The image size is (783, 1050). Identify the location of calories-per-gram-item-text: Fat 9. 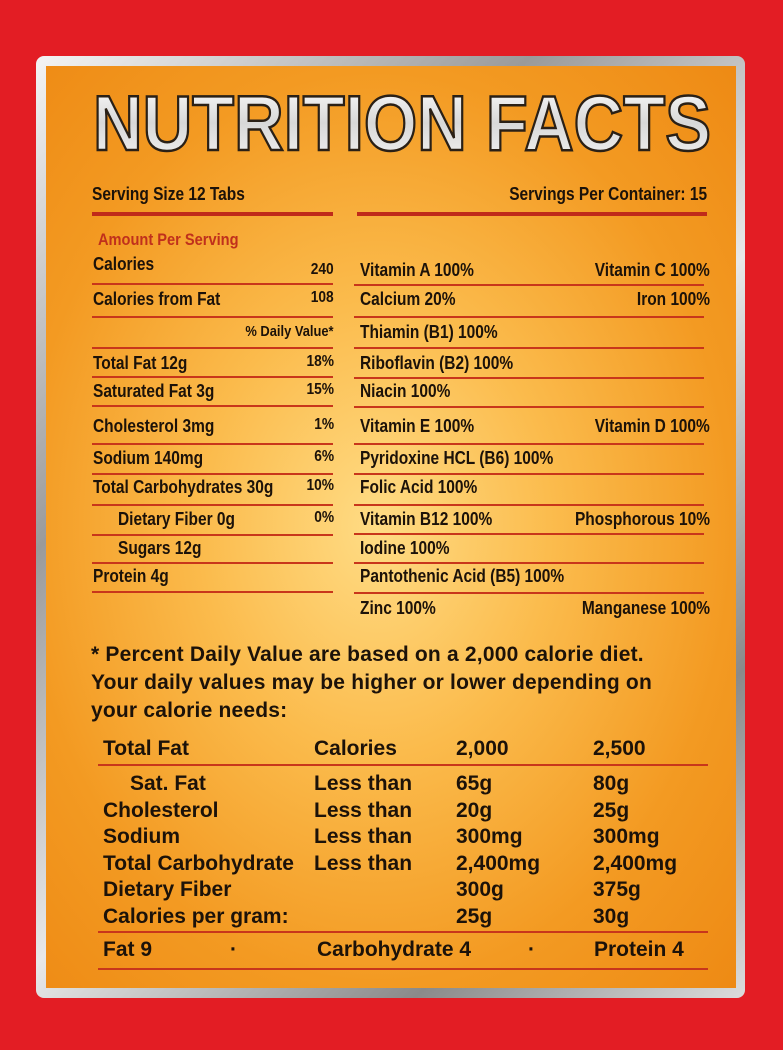
(128, 949).